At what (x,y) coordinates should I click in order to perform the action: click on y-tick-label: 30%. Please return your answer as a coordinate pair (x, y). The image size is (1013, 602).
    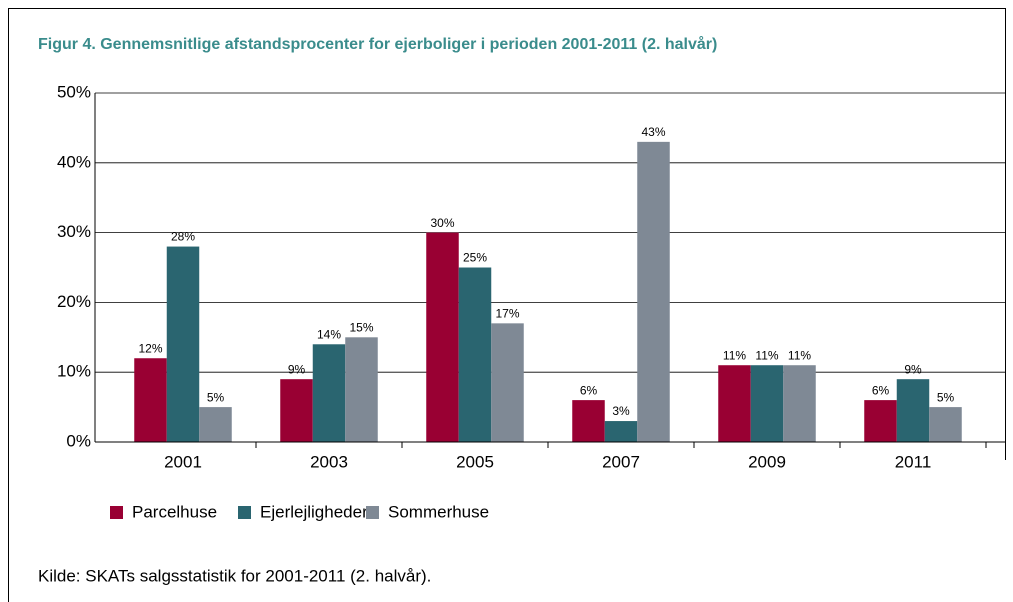
    Looking at the image, I should click on (74, 231).